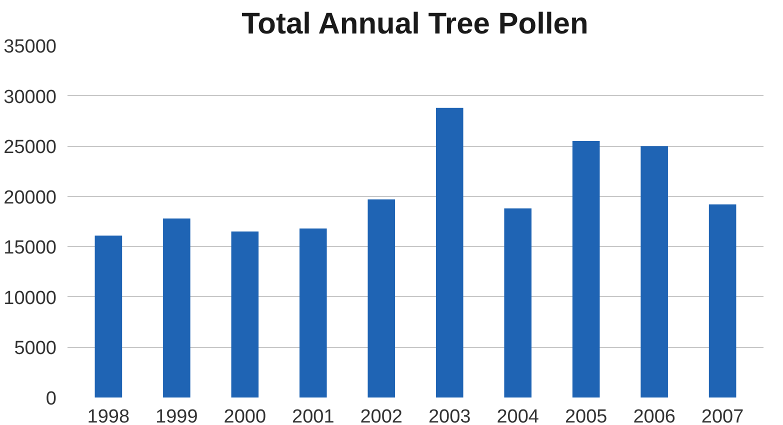 This screenshot has width=783, height=425. What do you see at coordinates (245, 415) in the screenshot?
I see `x-tick-label: 2000` at bounding box center [245, 415].